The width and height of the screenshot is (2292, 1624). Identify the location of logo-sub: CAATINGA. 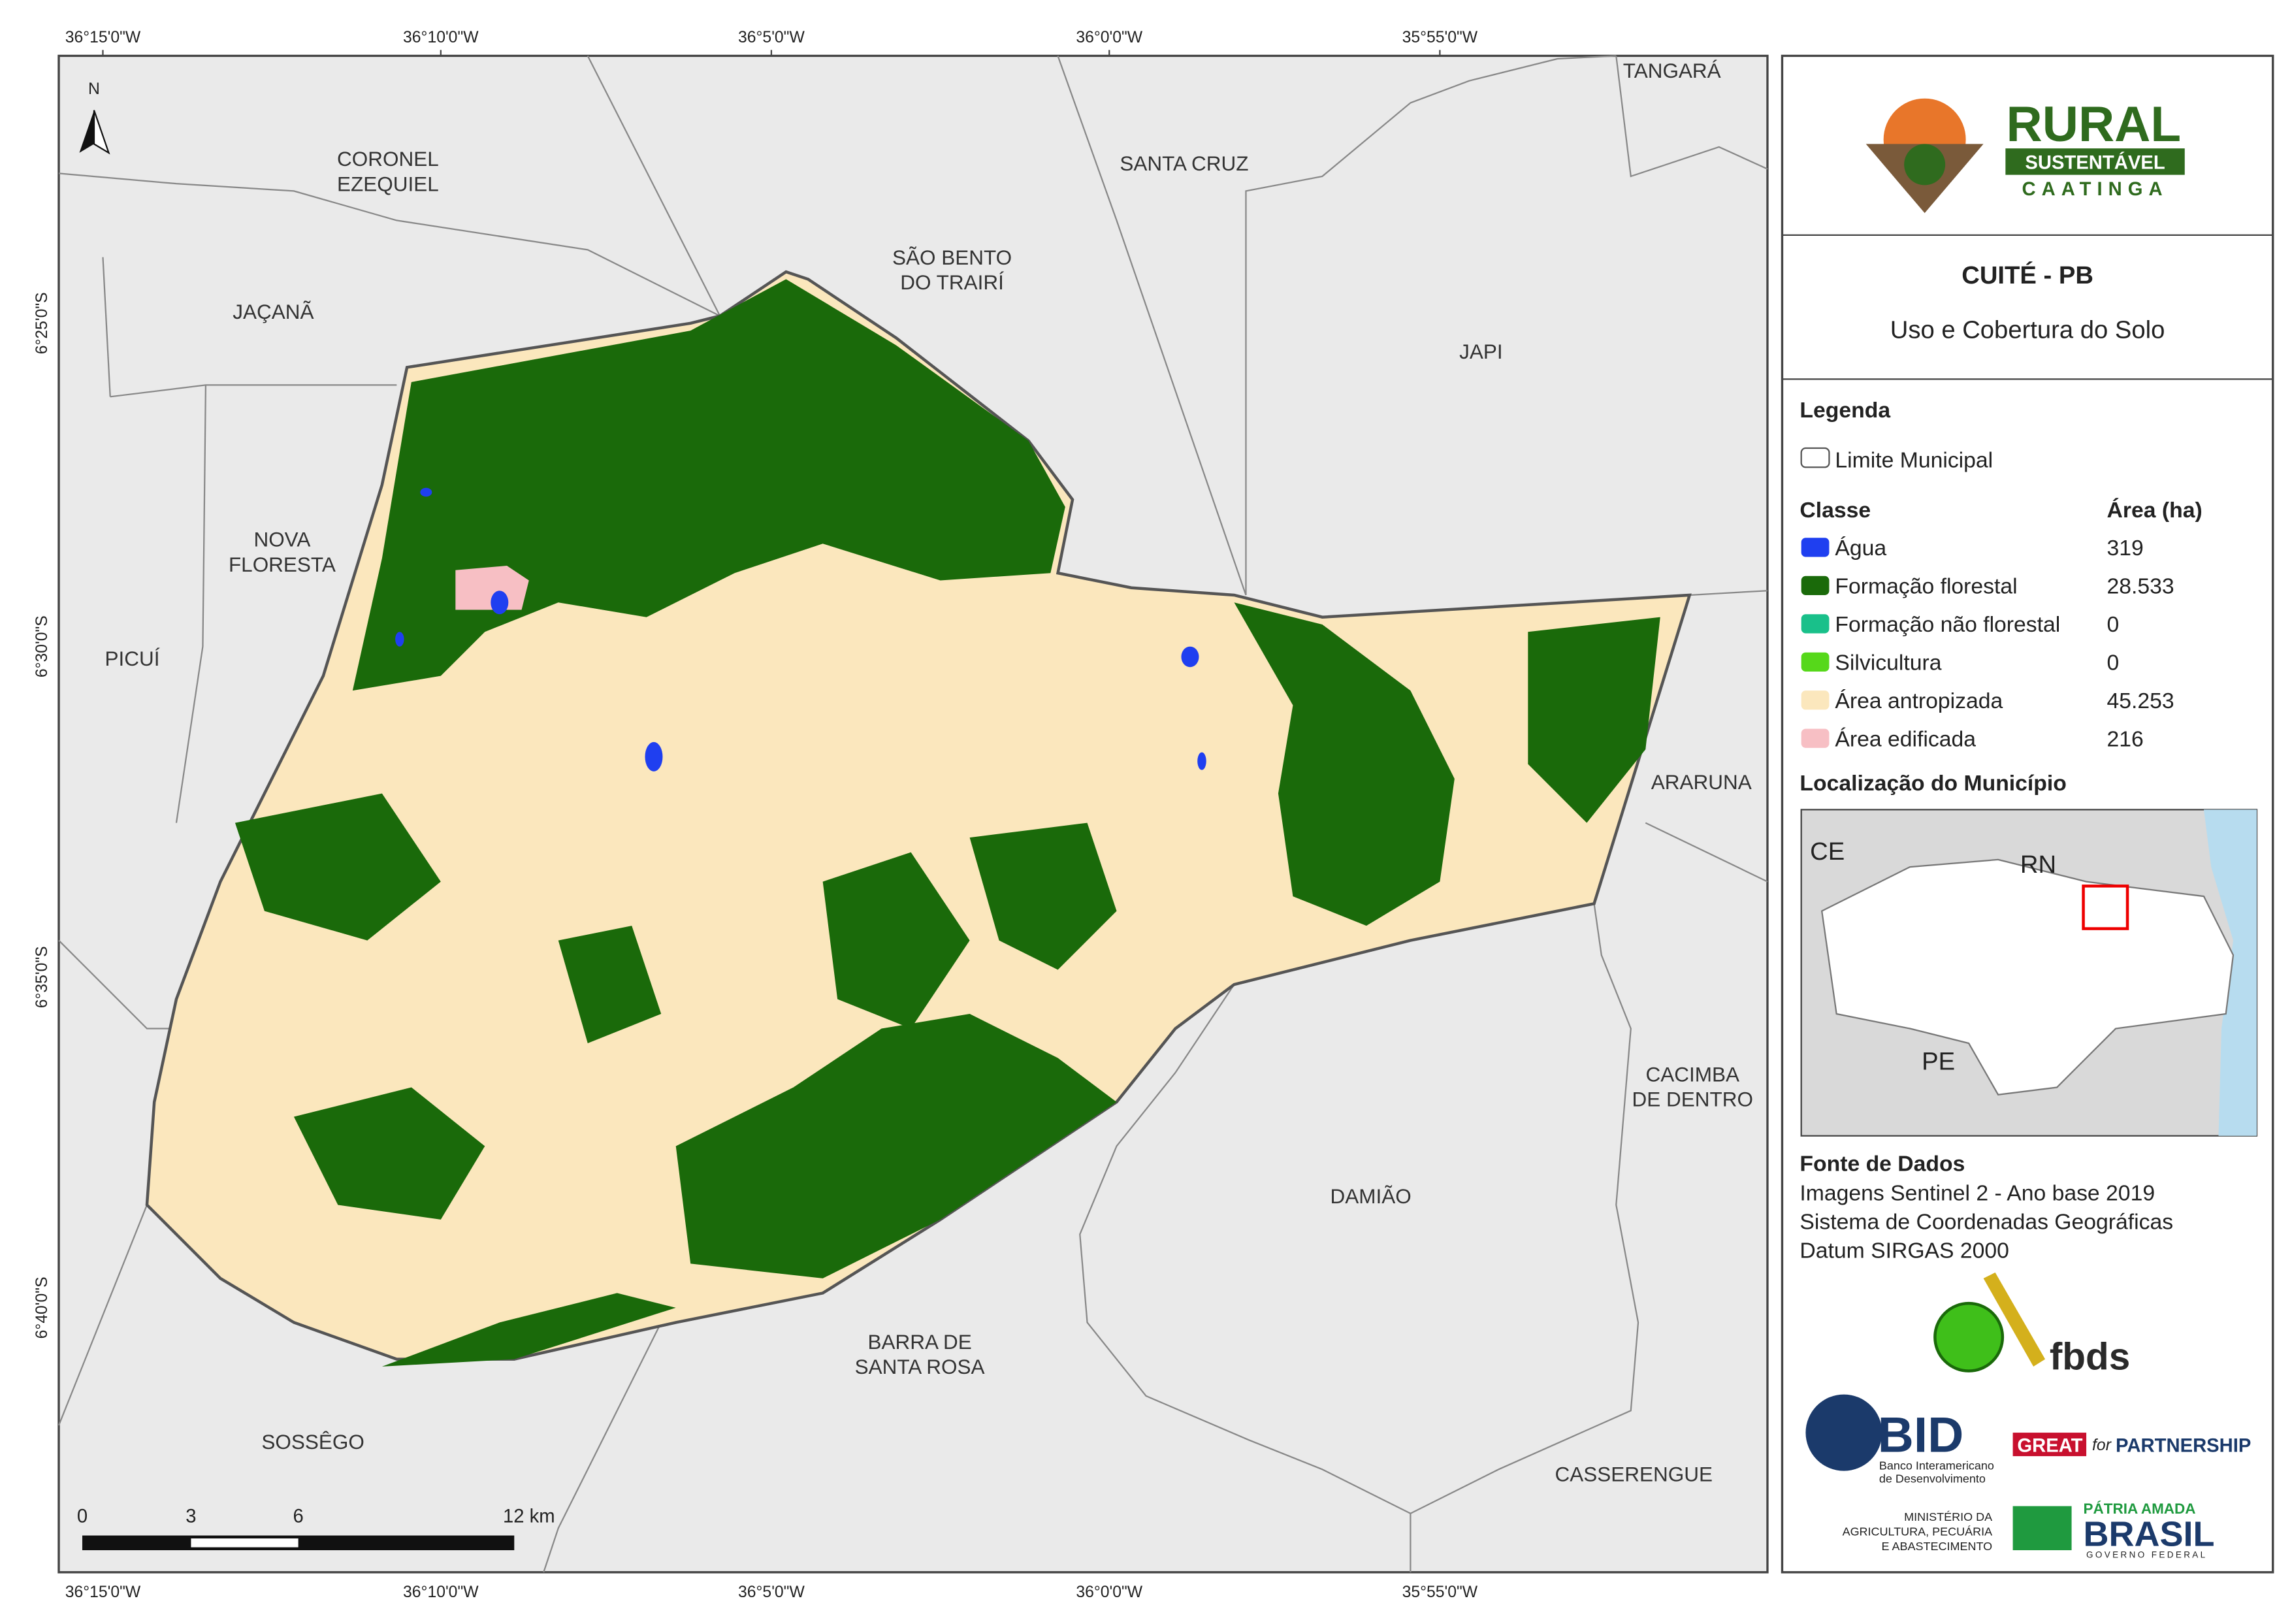
(2095, 190).